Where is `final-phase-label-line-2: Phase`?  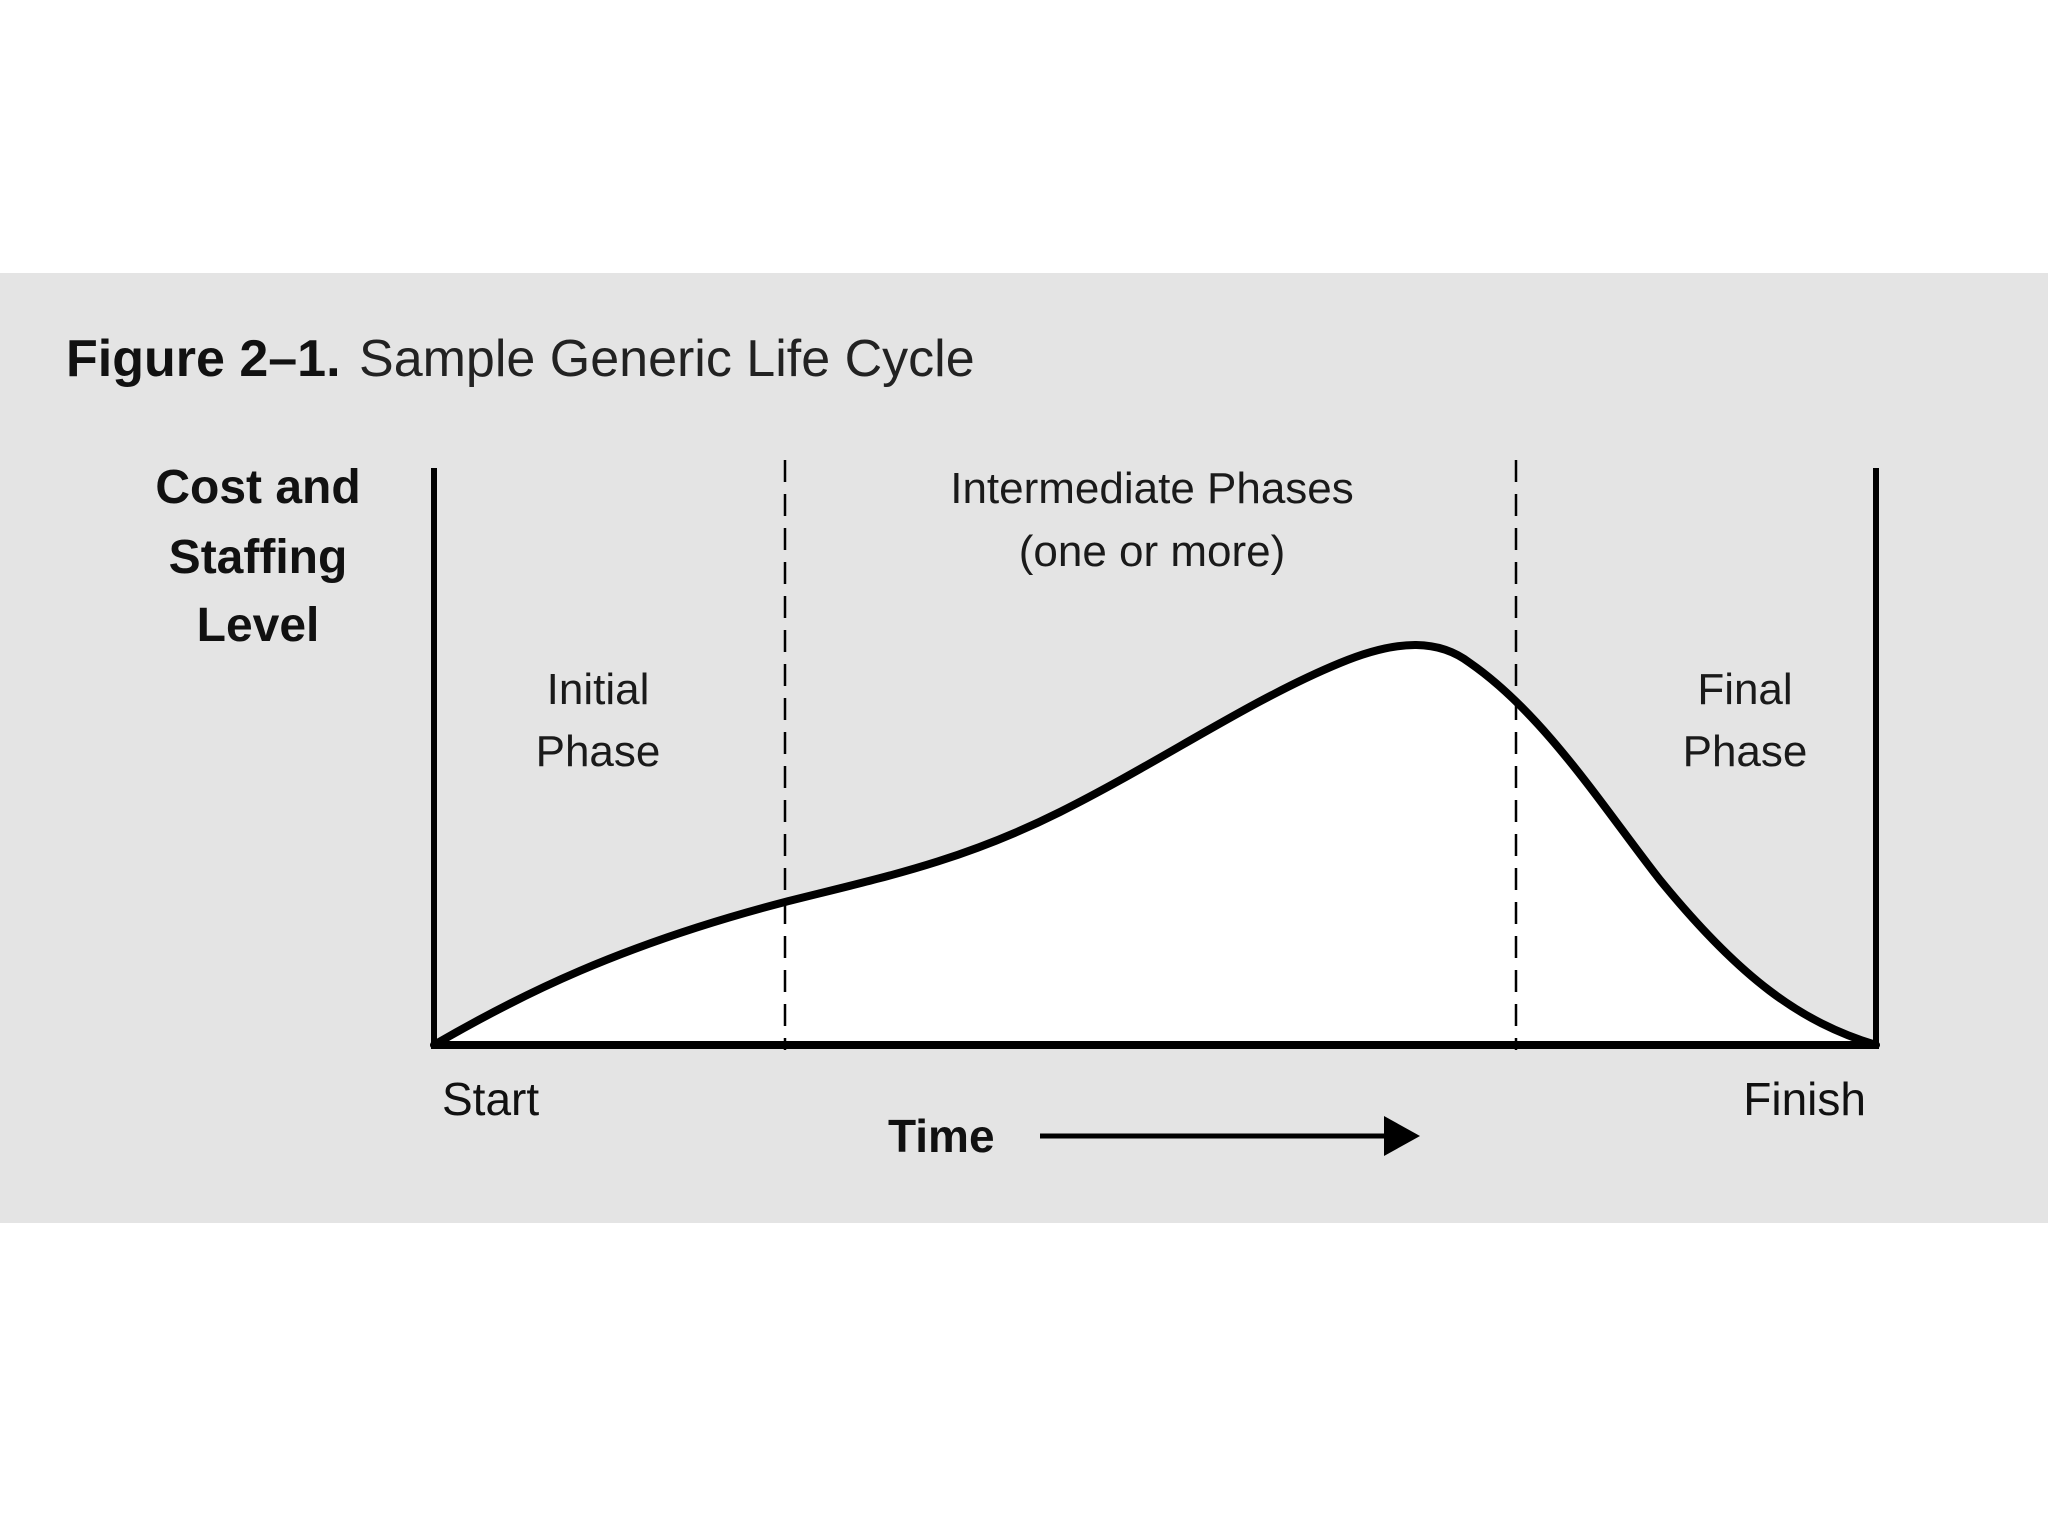
final-phase-label-line-2: Phase is located at coordinates (1745, 751).